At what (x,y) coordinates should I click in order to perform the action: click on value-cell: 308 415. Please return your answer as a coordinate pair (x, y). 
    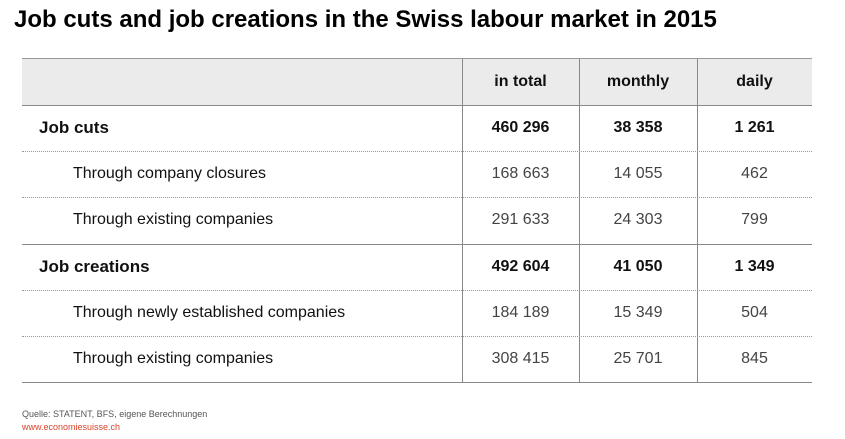
    Looking at the image, I should click on (520, 359).